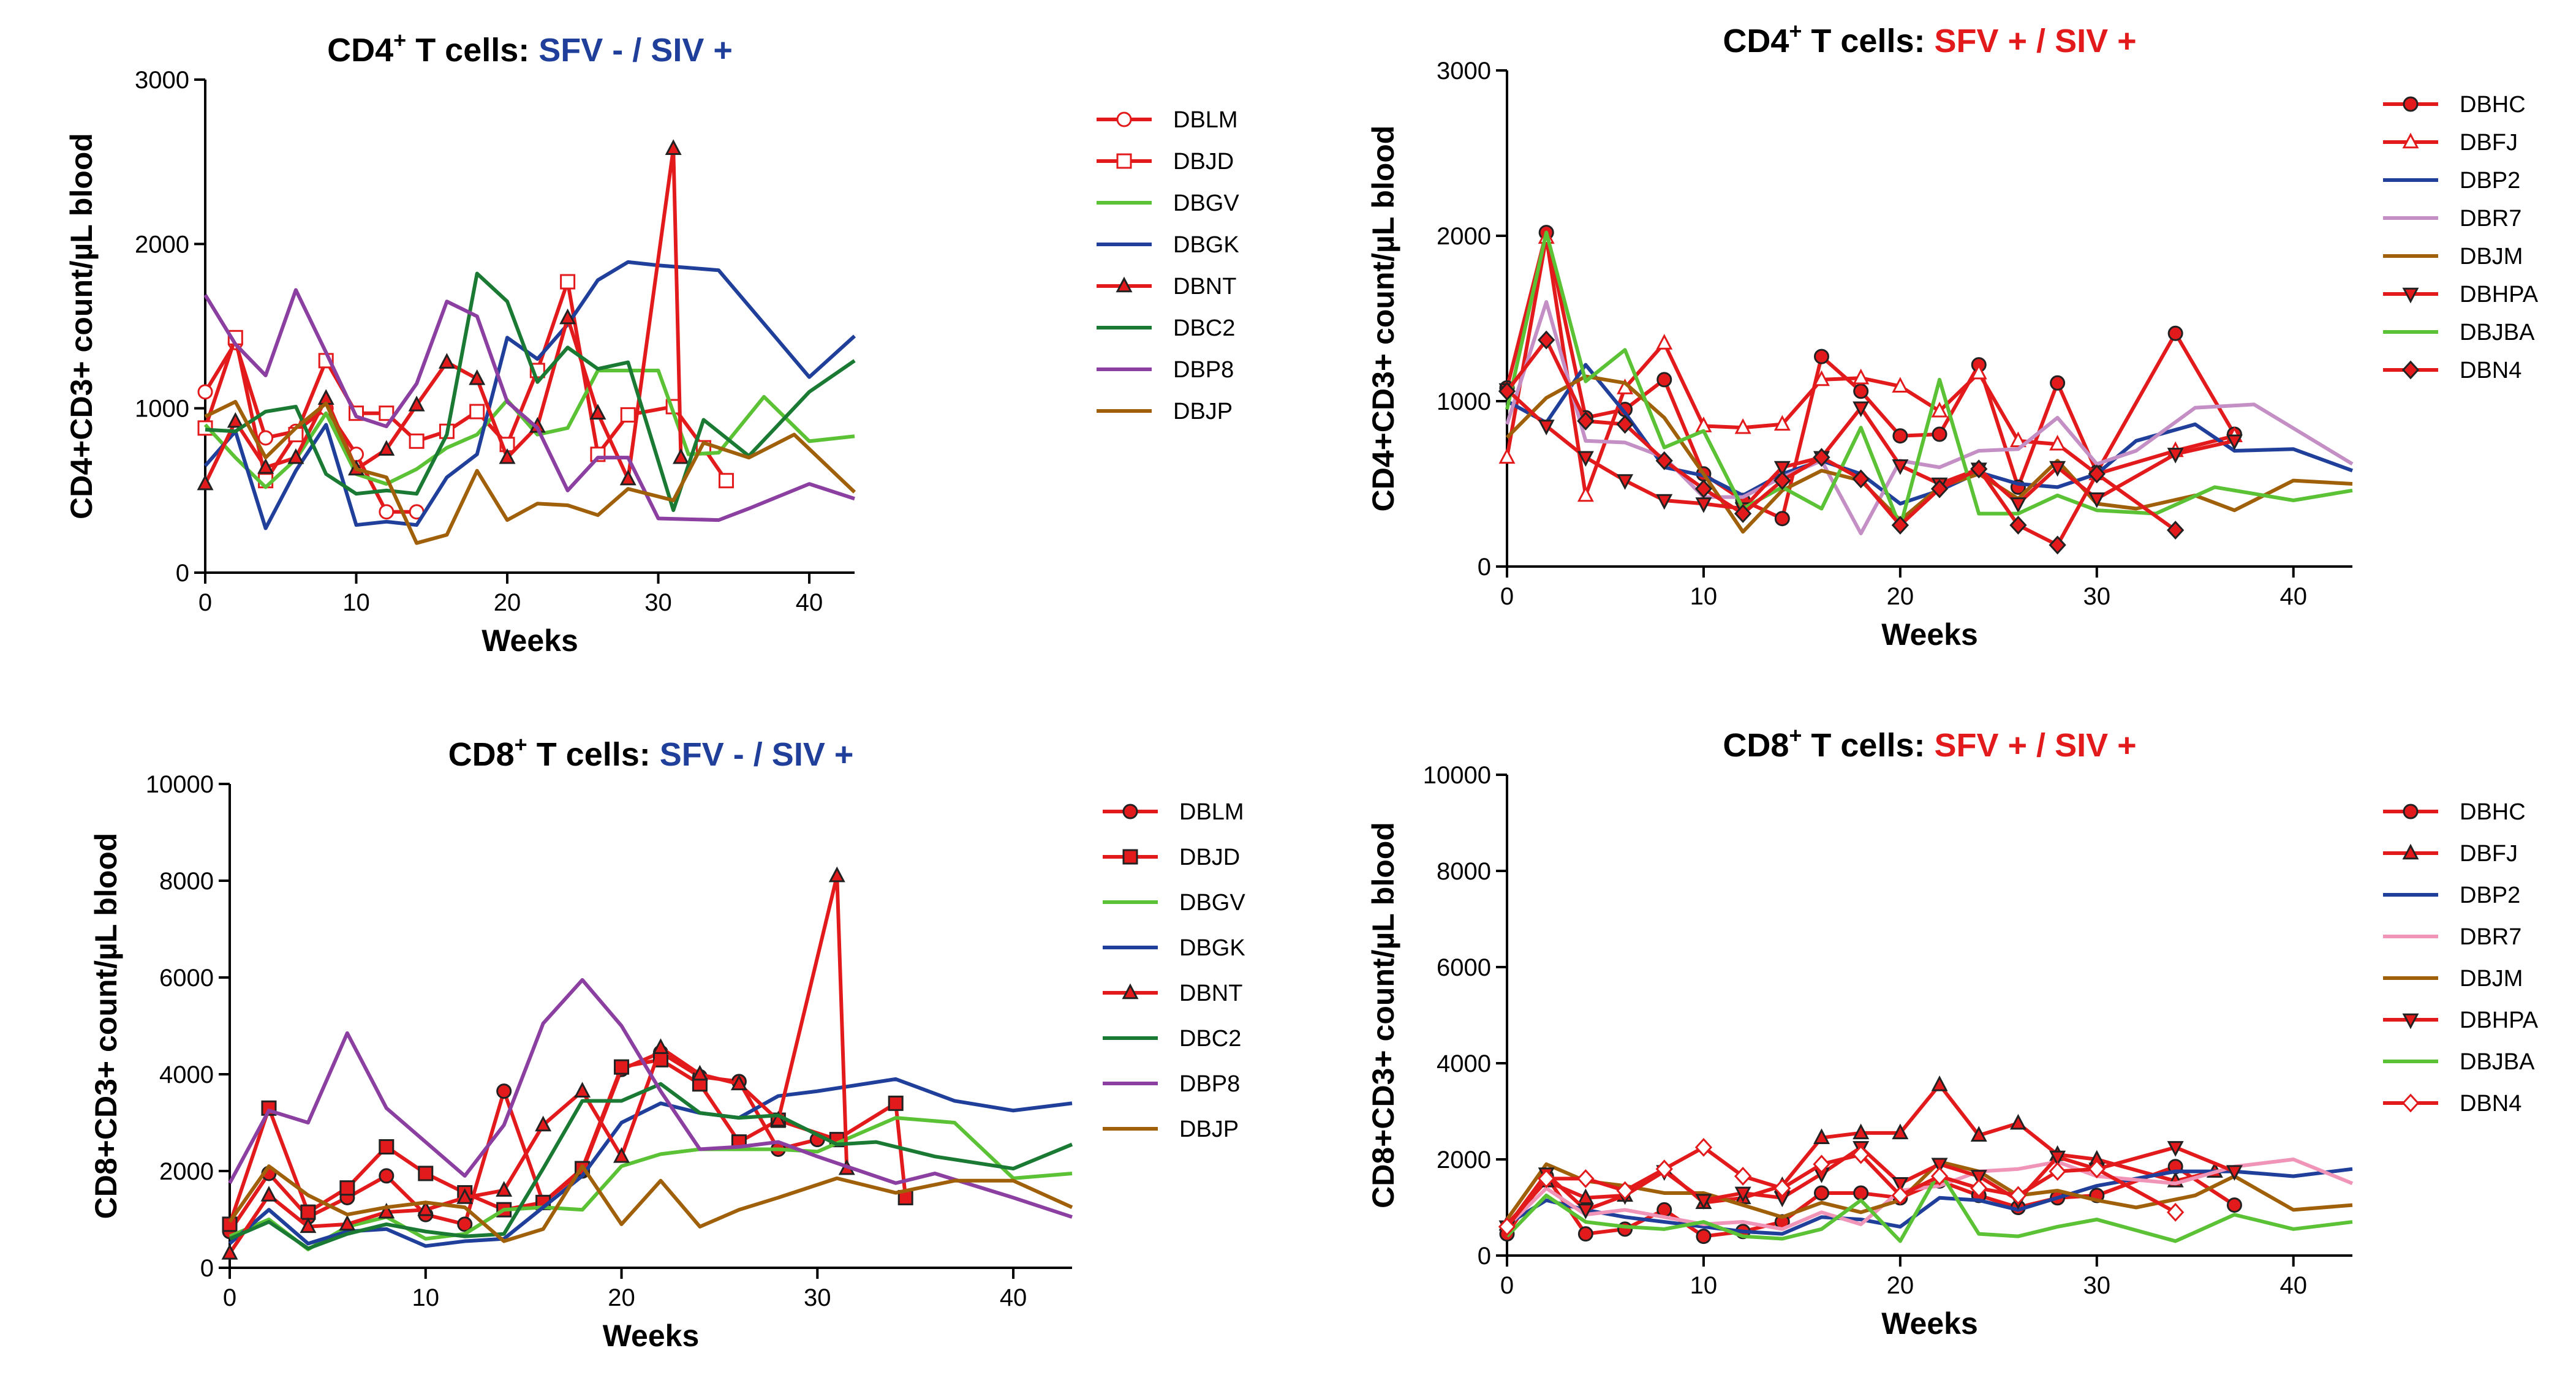 This screenshot has width=2576, height=1386. Describe the element at coordinates (1203, 162) in the screenshot. I see `legend-label: DBJD` at that location.